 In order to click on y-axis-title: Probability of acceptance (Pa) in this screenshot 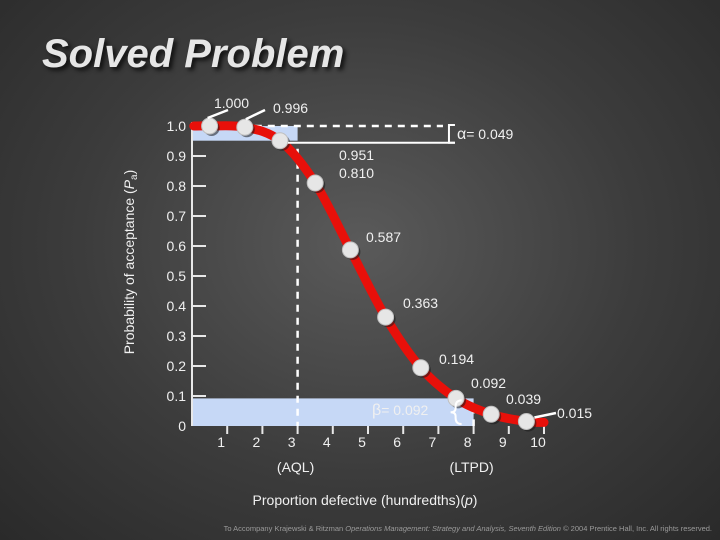, I will do `click(130, 262)`.